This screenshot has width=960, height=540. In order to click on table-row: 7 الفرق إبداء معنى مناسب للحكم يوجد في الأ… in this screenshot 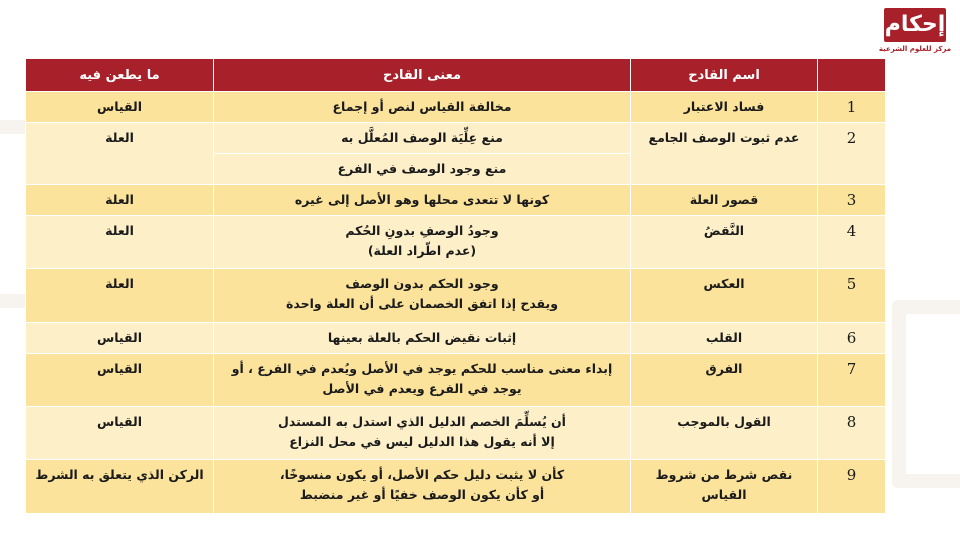, I will do `click(455, 380)`.